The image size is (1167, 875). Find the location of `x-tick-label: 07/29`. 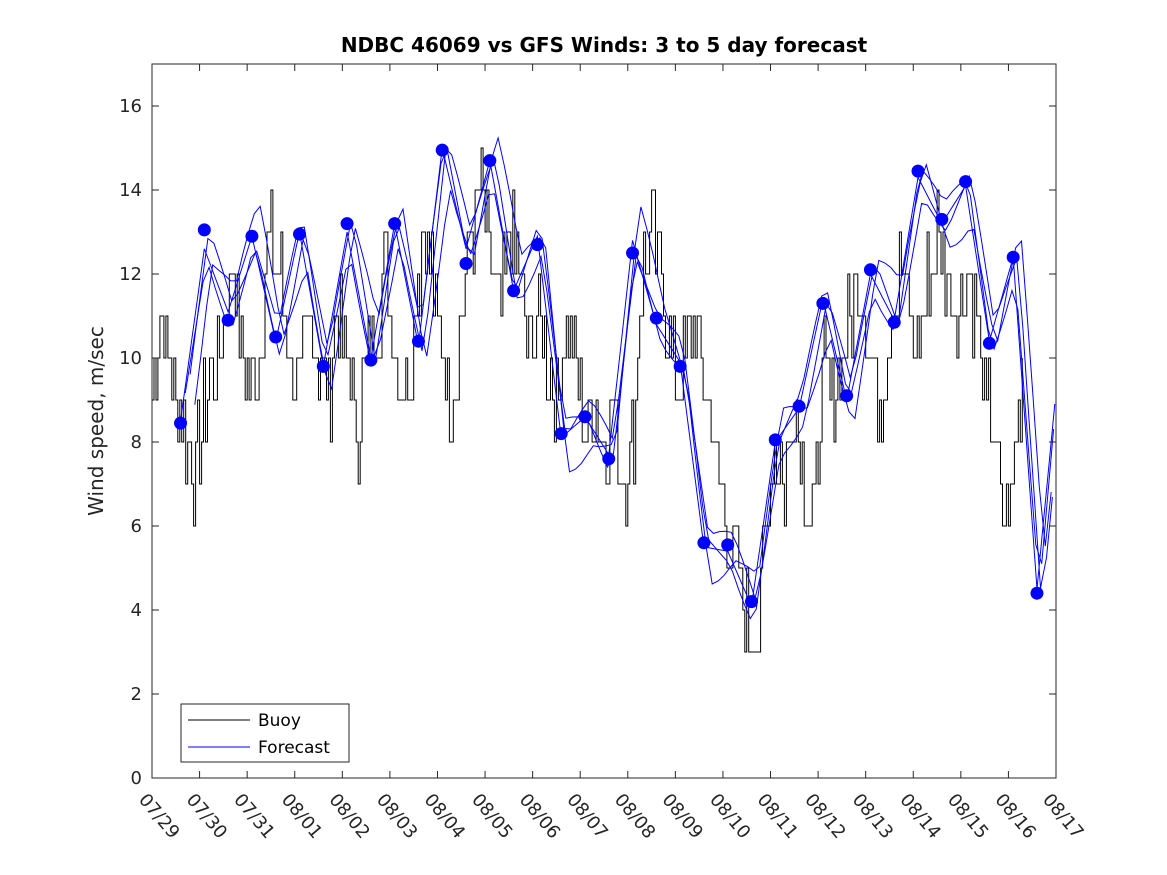

x-tick-label: 07/29 is located at coordinates (158, 816).